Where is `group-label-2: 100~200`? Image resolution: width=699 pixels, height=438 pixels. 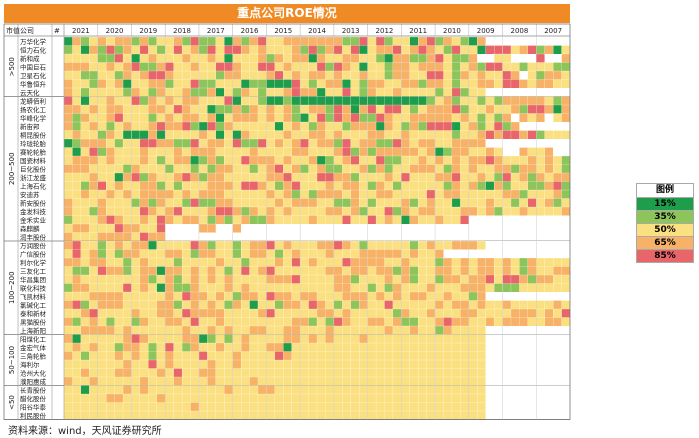 group-label-2: 100~200 is located at coordinates (12, 287).